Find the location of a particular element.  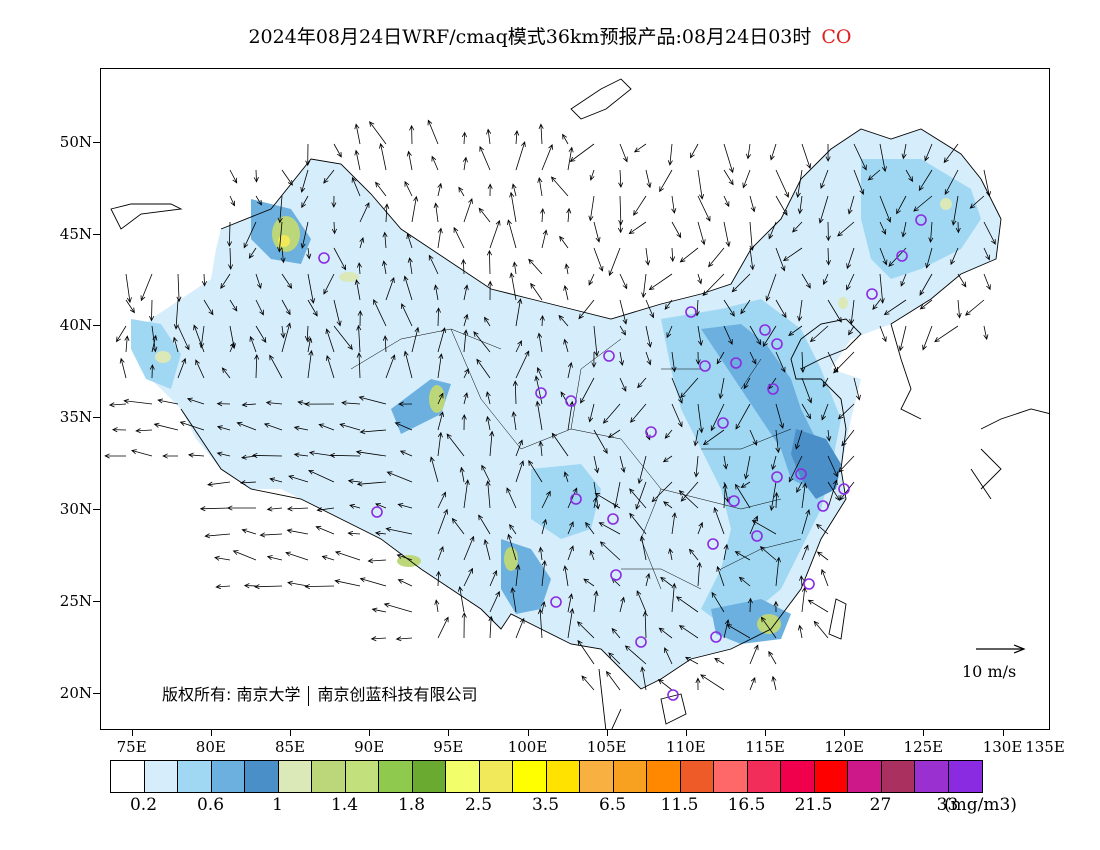

taiwan-coast is located at coordinates (837, 619).